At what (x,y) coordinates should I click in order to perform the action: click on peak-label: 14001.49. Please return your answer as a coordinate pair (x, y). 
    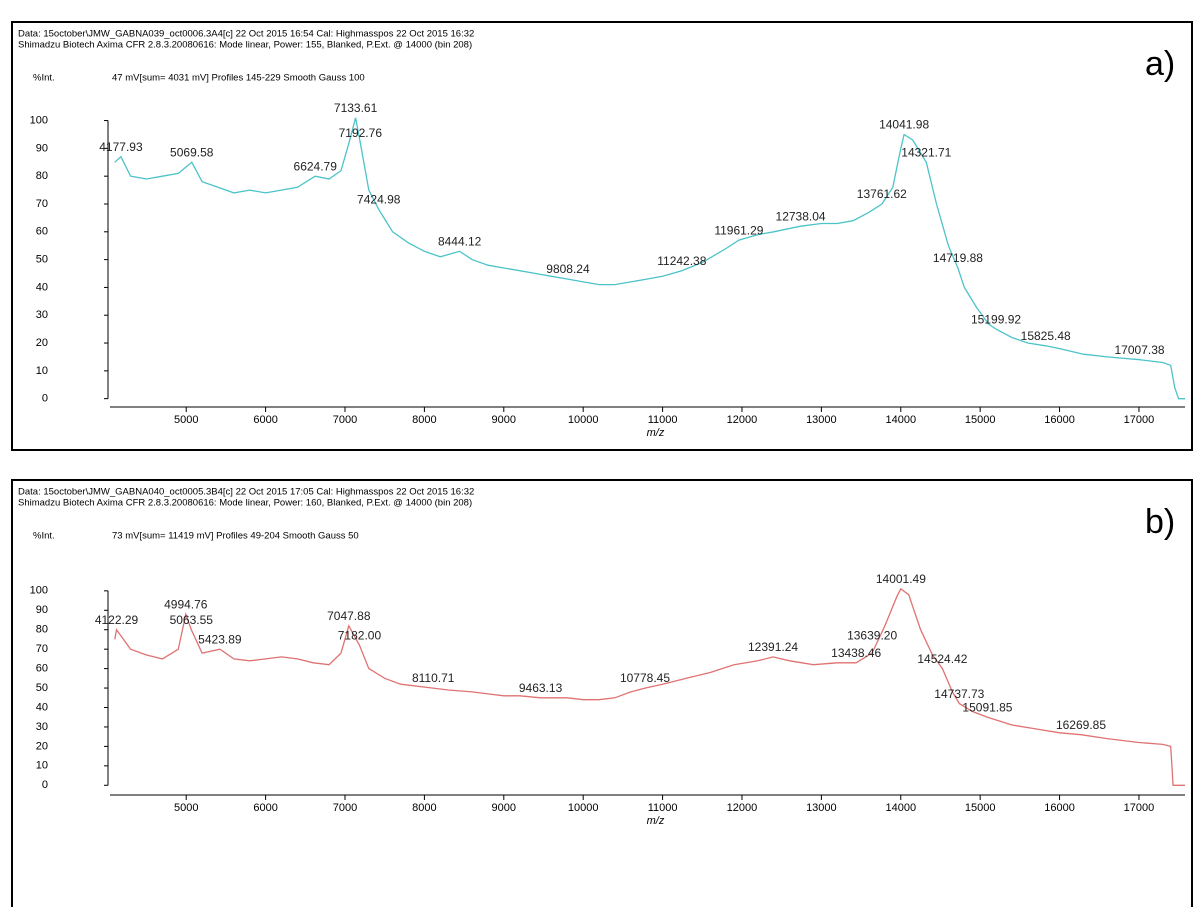
    Looking at the image, I should click on (901, 579).